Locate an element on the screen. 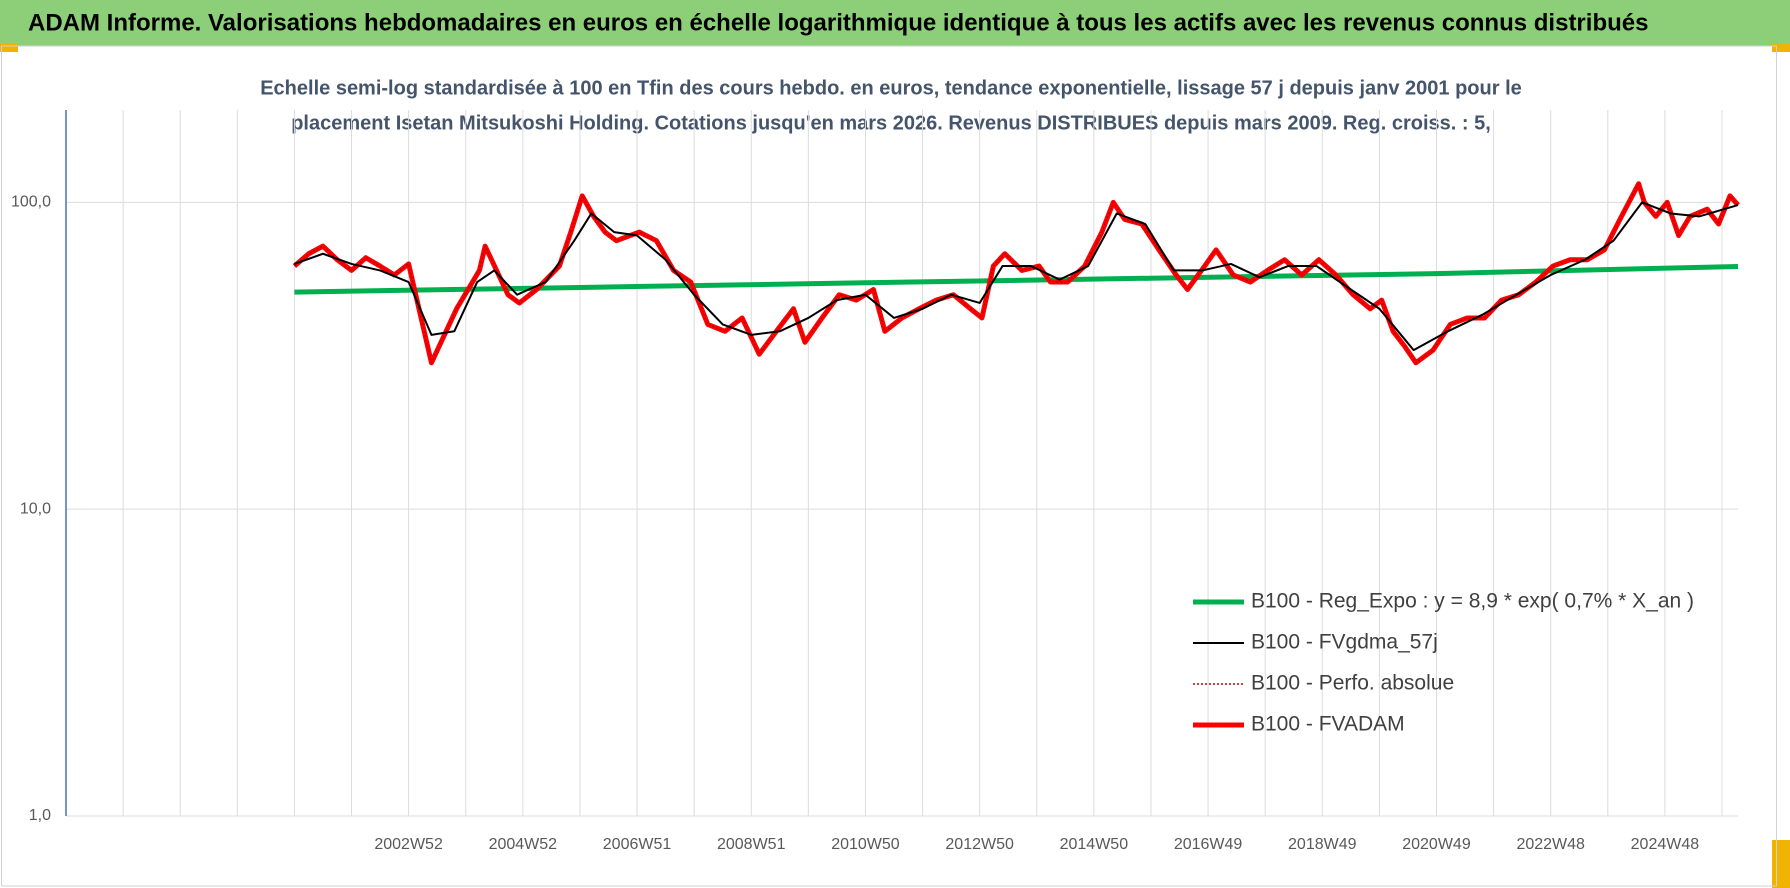 The height and width of the screenshot is (888, 1790). y-tick-label: 100,0 is located at coordinates (31, 202).